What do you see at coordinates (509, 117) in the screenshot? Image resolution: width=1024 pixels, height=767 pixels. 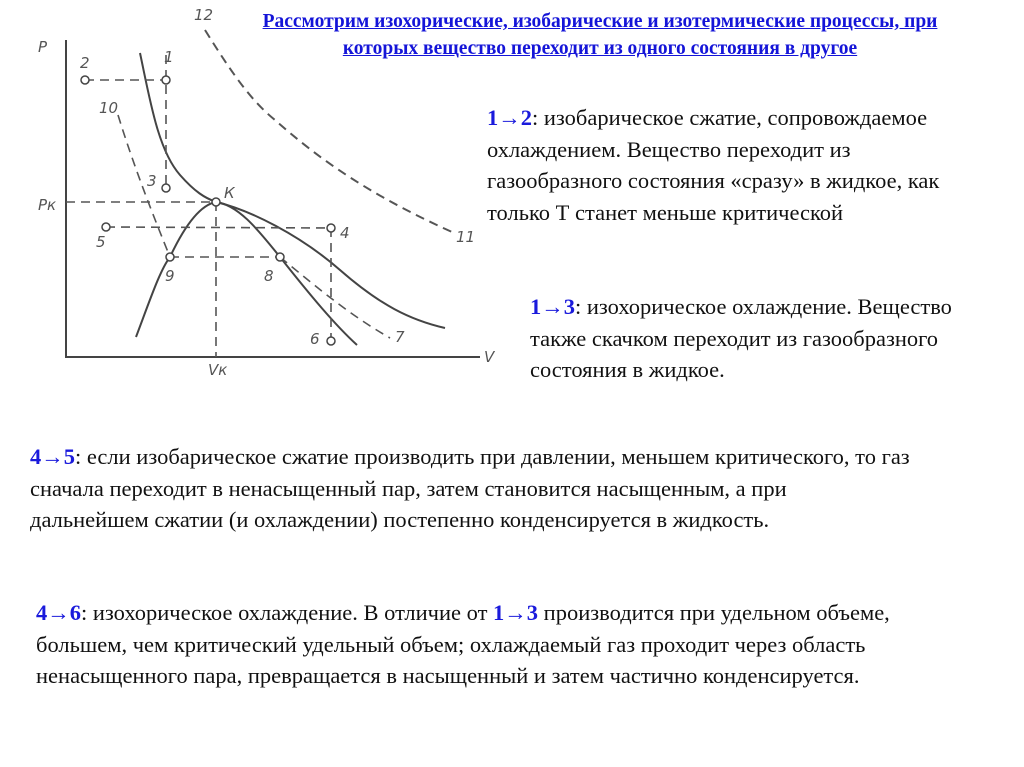 I see `process-label: 1→2` at bounding box center [509, 117].